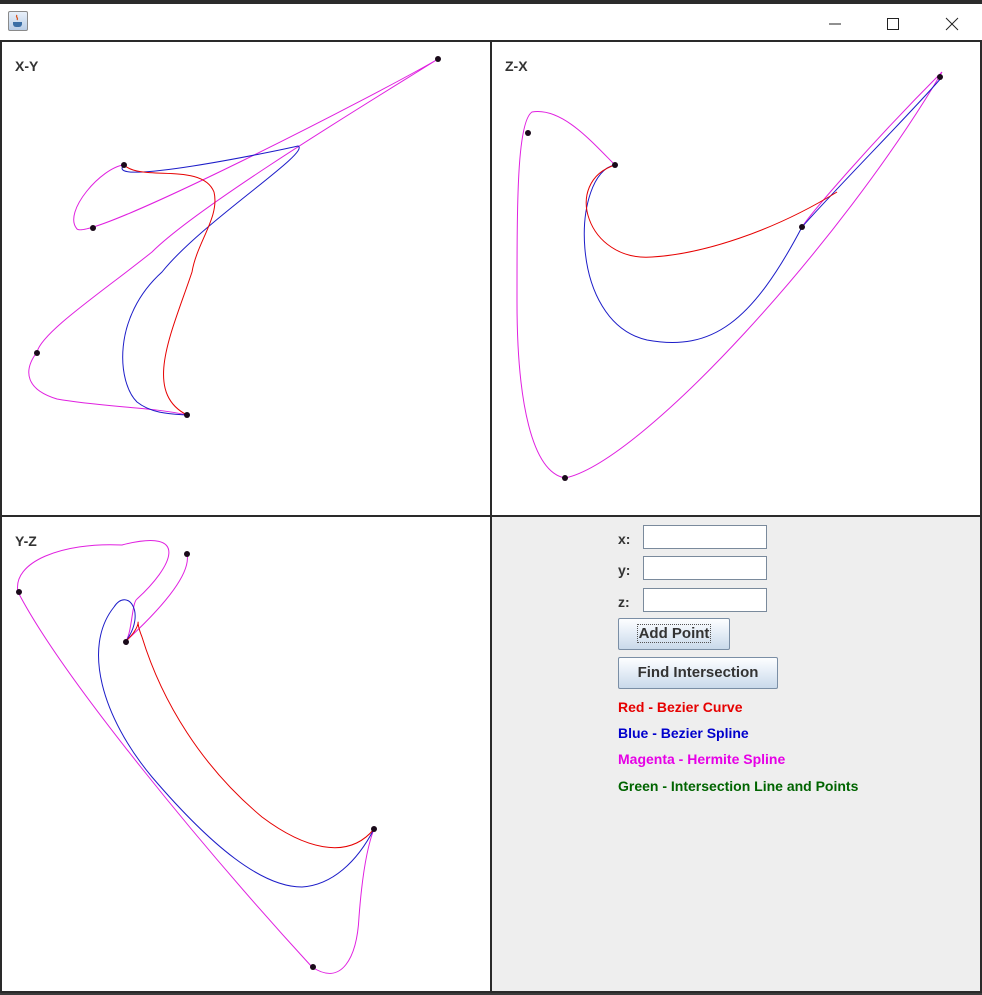 This screenshot has height=995, width=982. What do you see at coordinates (624, 570) in the screenshot?
I see `y-label: y:` at bounding box center [624, 570].